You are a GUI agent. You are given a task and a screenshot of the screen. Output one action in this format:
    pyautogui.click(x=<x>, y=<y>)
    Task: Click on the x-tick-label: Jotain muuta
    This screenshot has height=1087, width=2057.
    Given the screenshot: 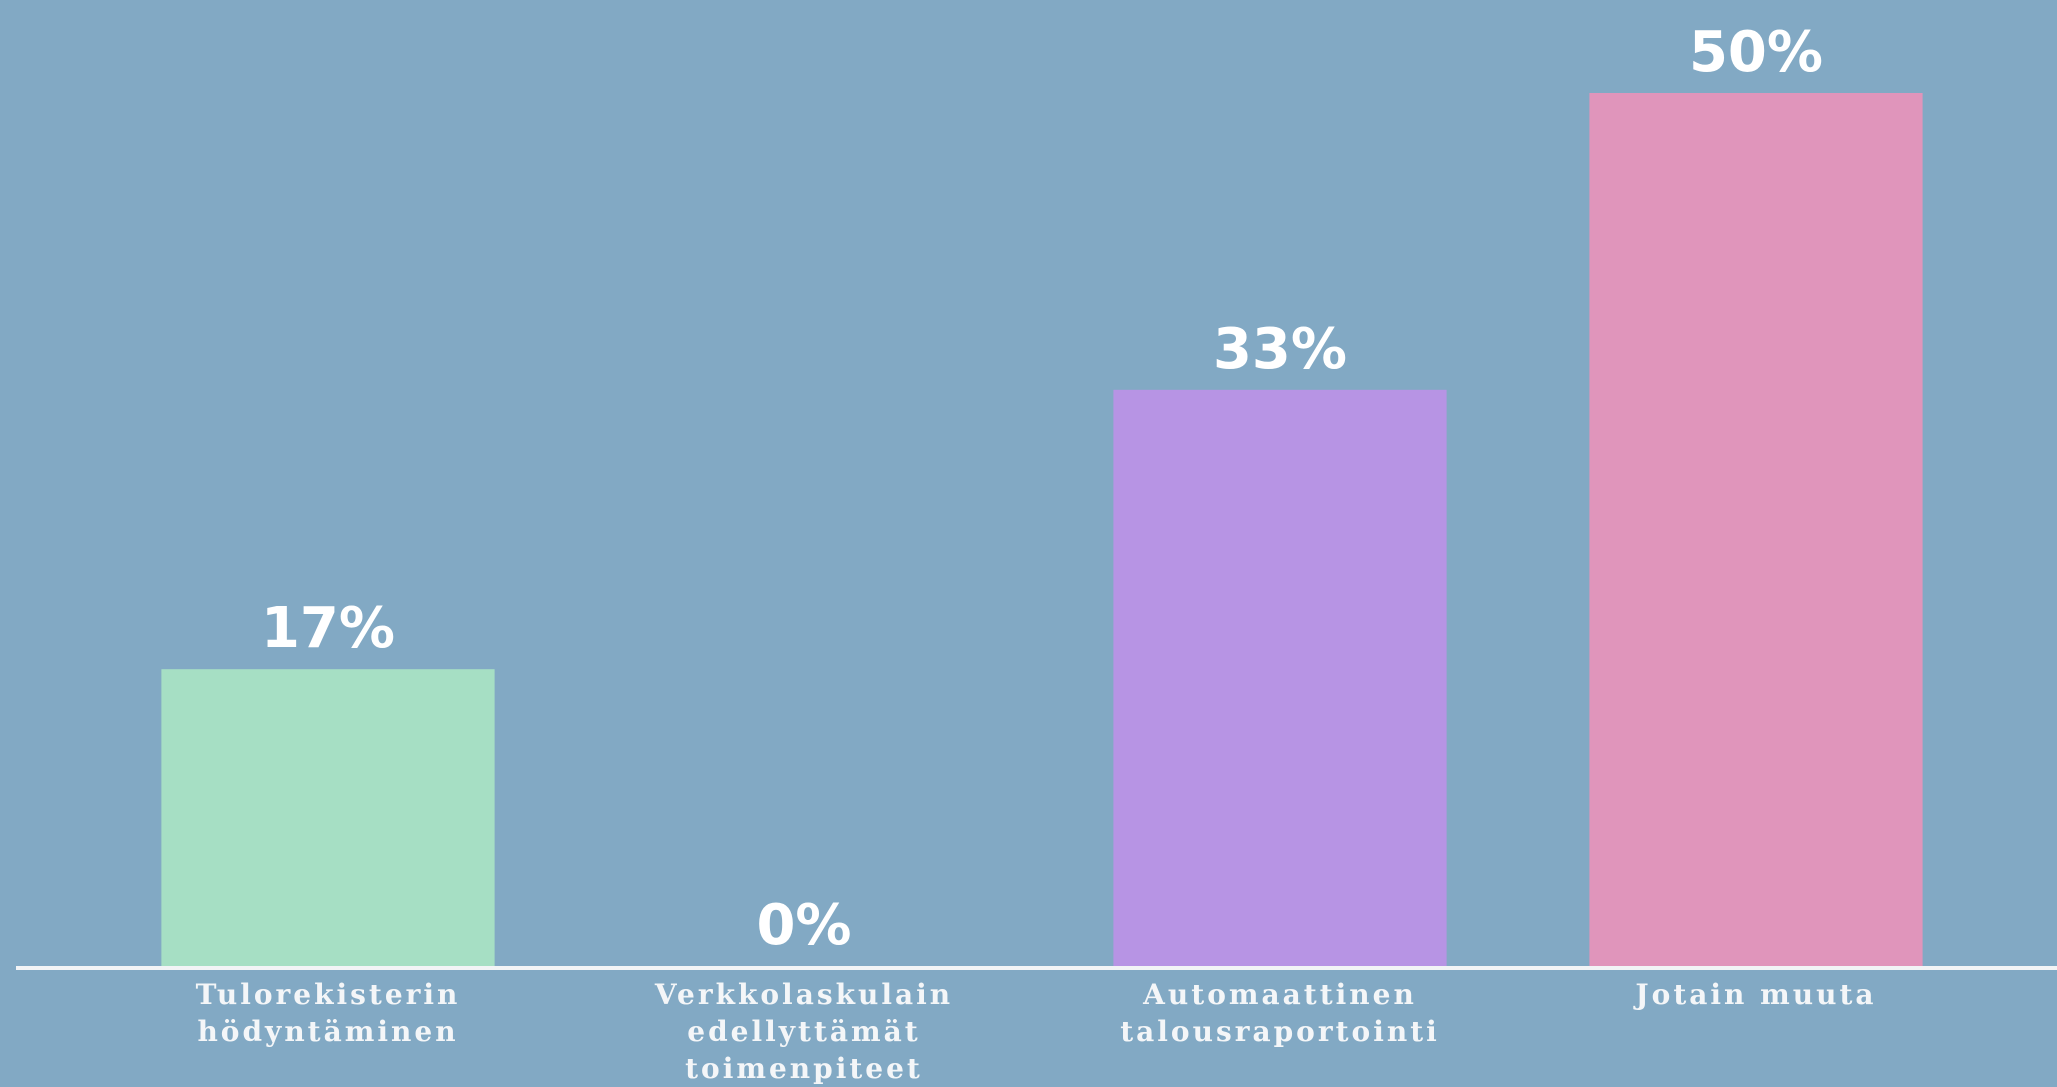 What is the action you would take?
    pyautogui.click(x=1756, y=994)
    